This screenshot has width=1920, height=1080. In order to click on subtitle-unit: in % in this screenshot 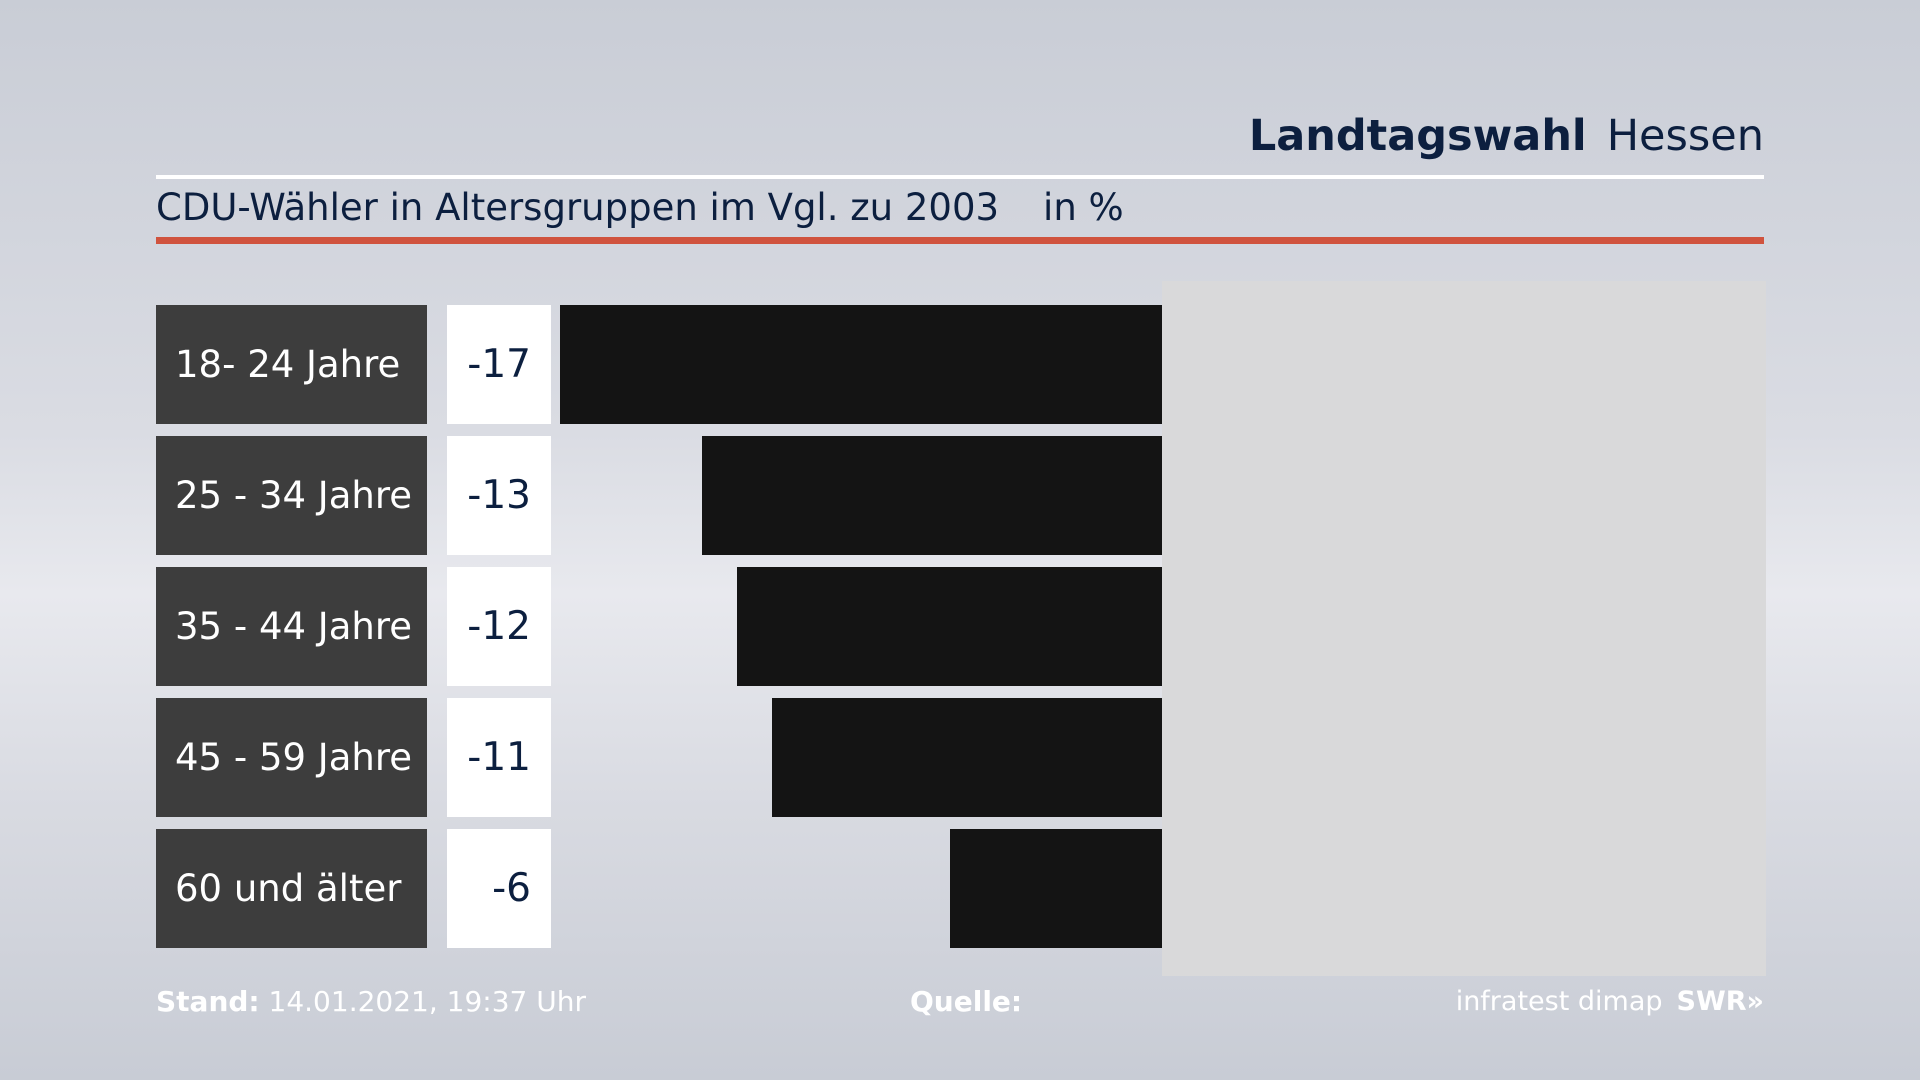, I will do `click(1083, 207)`.